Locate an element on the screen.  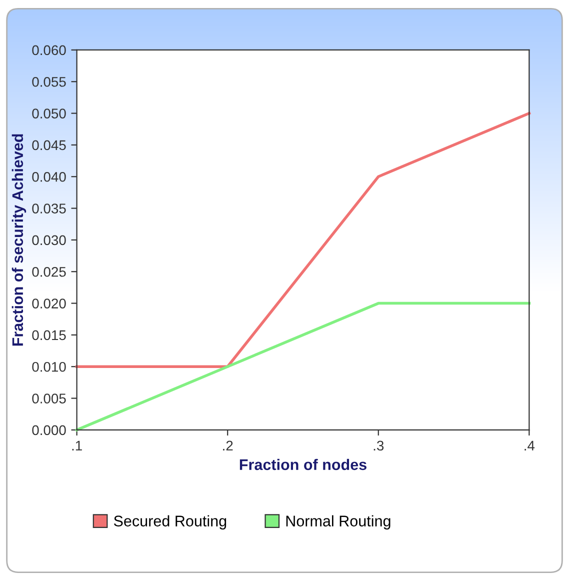
x-tick-label: .2 is located at coordinates (228, 445).